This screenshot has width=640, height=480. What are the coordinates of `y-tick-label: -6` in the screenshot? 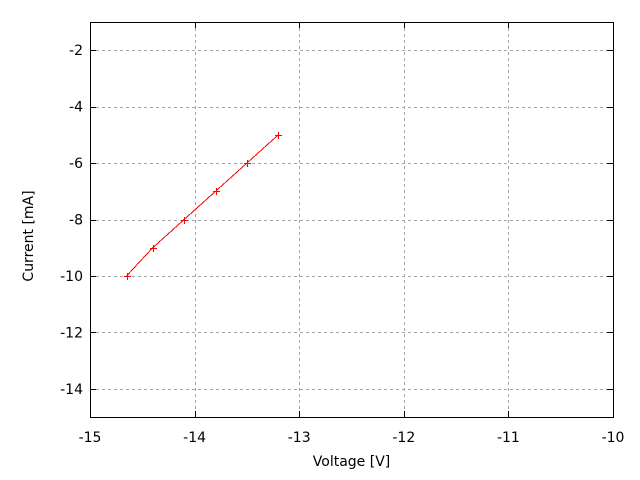 It's located at (76, 164).